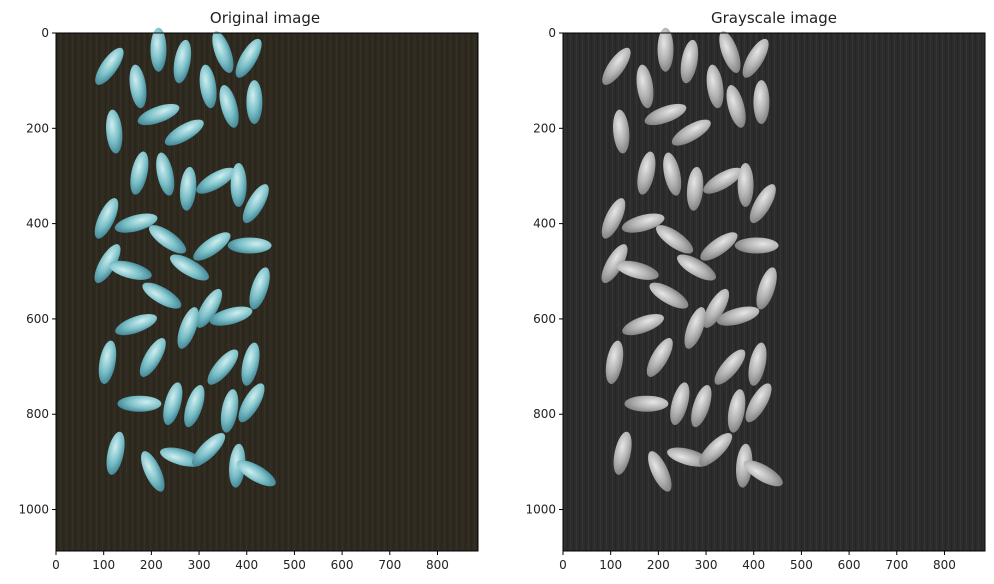  Describe the element at coordinates (265, 18) in the screenshot. I see `panel-title: Original image` at that location.